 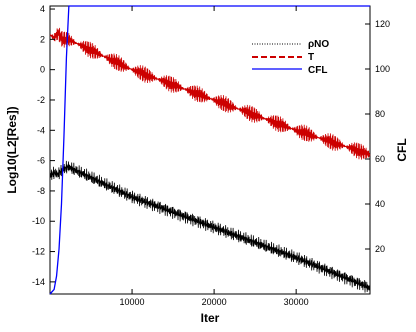 I want to click on y-tick-label-left: -4, so click(x=41, y=130).